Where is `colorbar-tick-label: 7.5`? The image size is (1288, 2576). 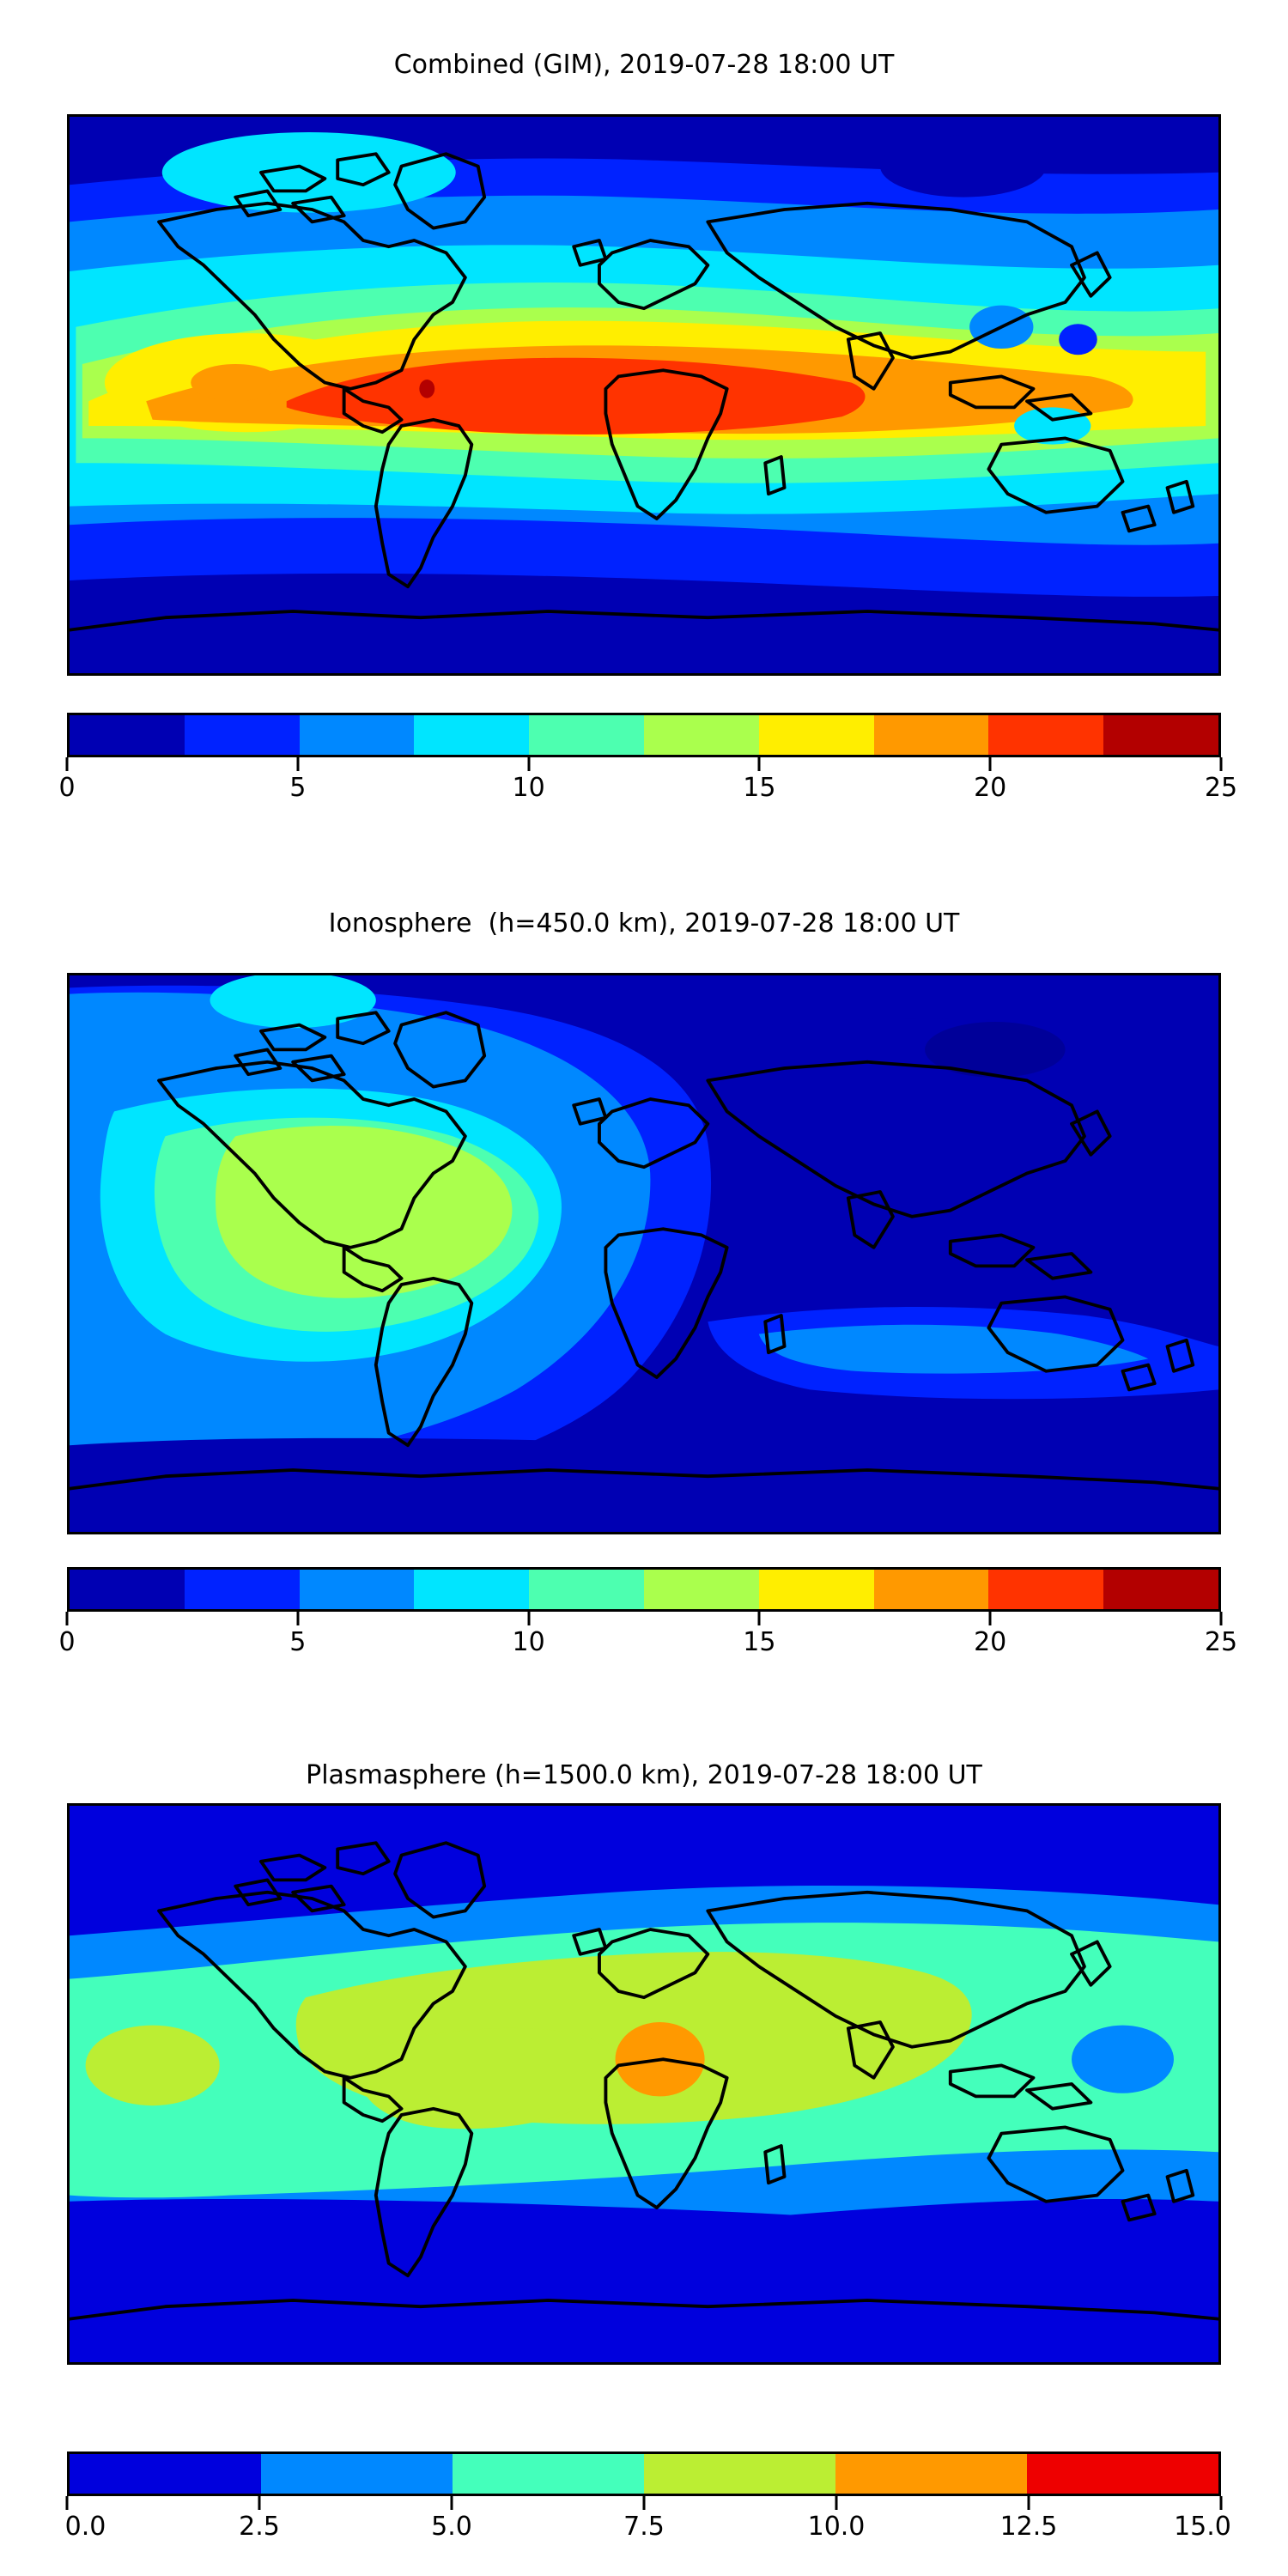
colorbar-tick-label: 7.5 is located at coordinates (644, 2527).